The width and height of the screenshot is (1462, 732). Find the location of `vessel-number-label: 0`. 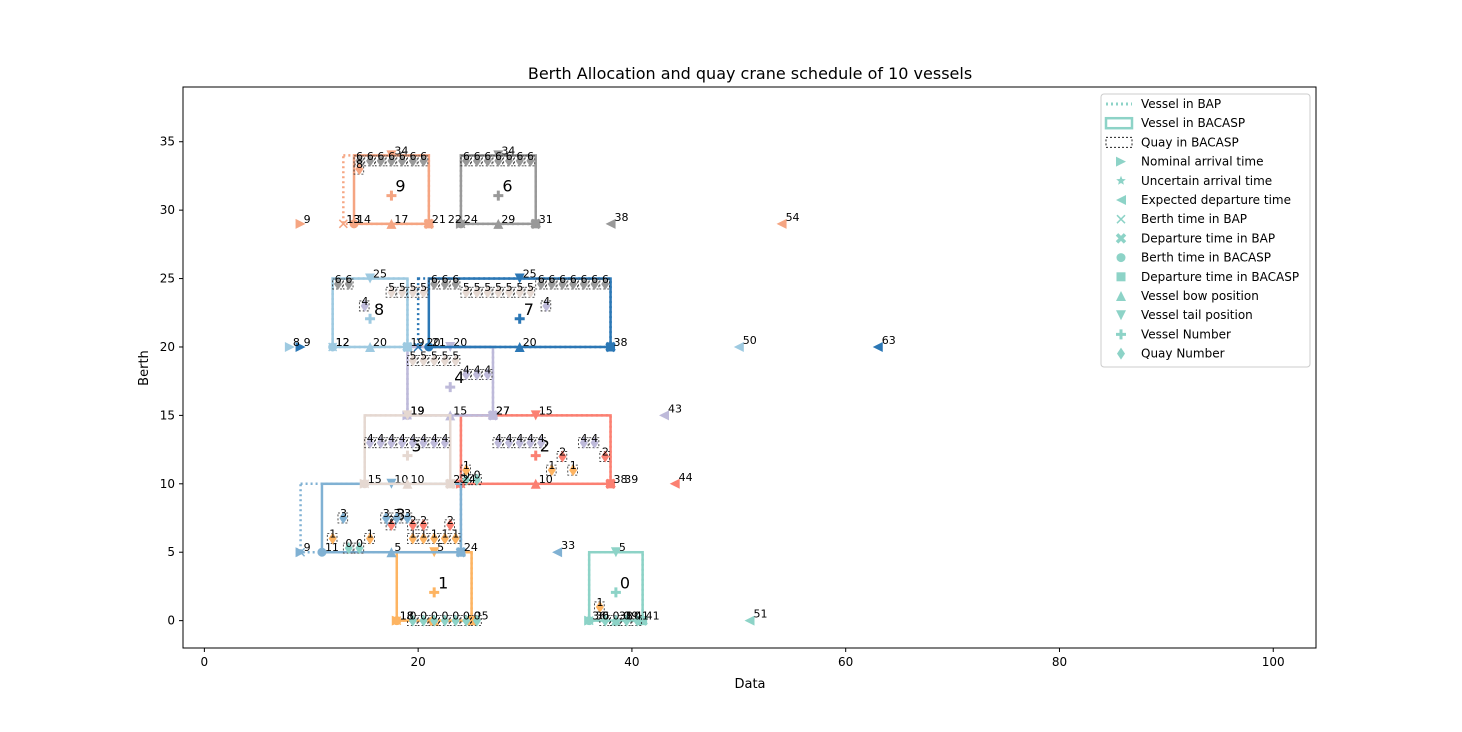

vessel-number-label: 0 is located at coordinates (625, 582).